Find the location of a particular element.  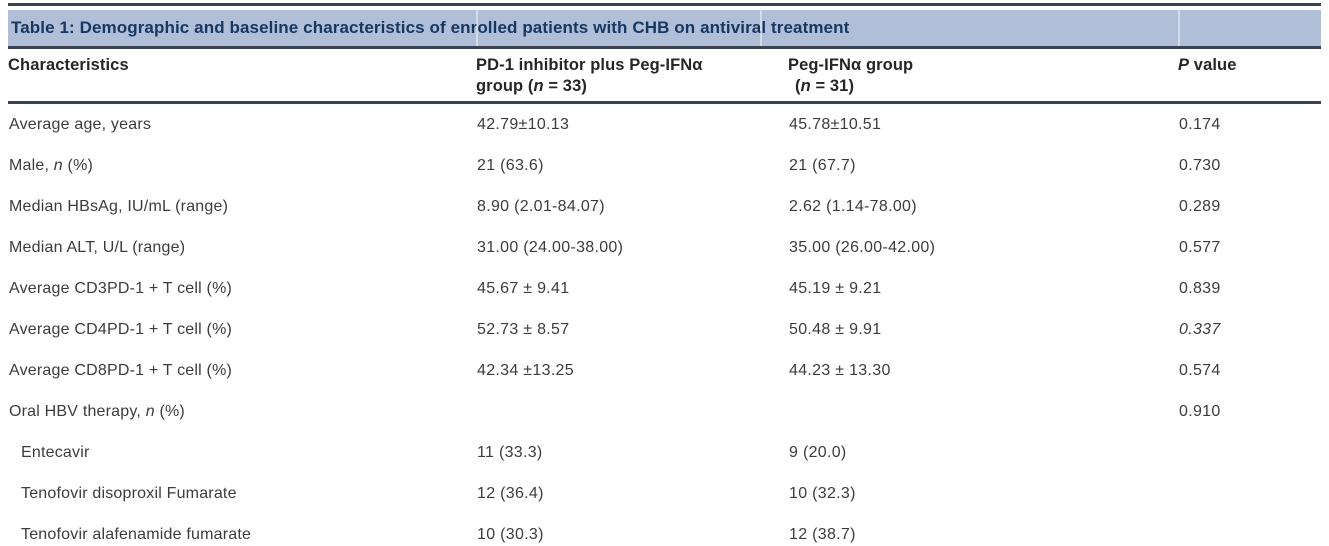

row-value-p: 0.730 is located at coordinates (1200, 165).